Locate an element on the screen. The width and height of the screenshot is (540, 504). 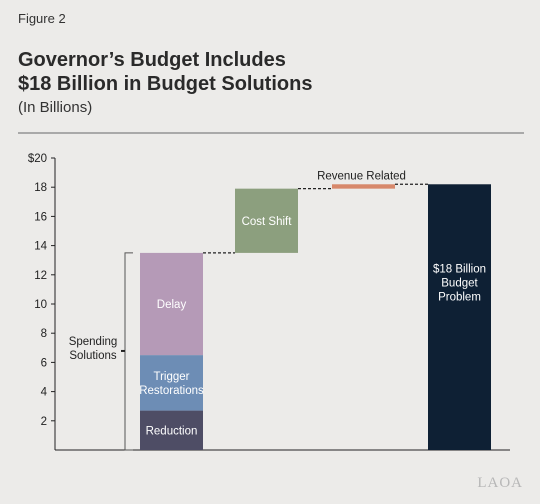
y-tick-label: 16 is located at coordinates (40, 217).